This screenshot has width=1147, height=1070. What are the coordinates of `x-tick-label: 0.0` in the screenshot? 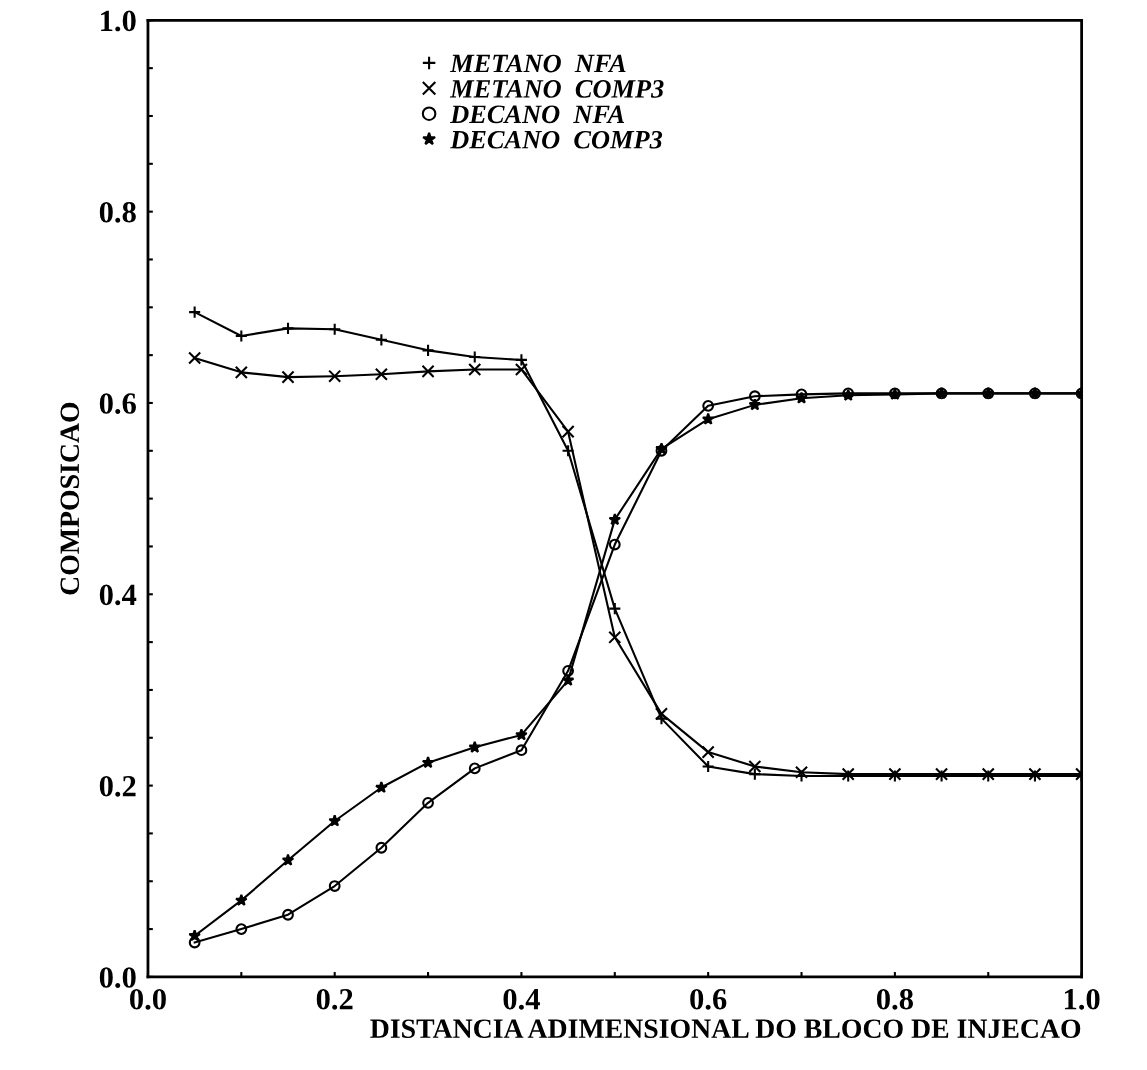 It's located at (148, 999).